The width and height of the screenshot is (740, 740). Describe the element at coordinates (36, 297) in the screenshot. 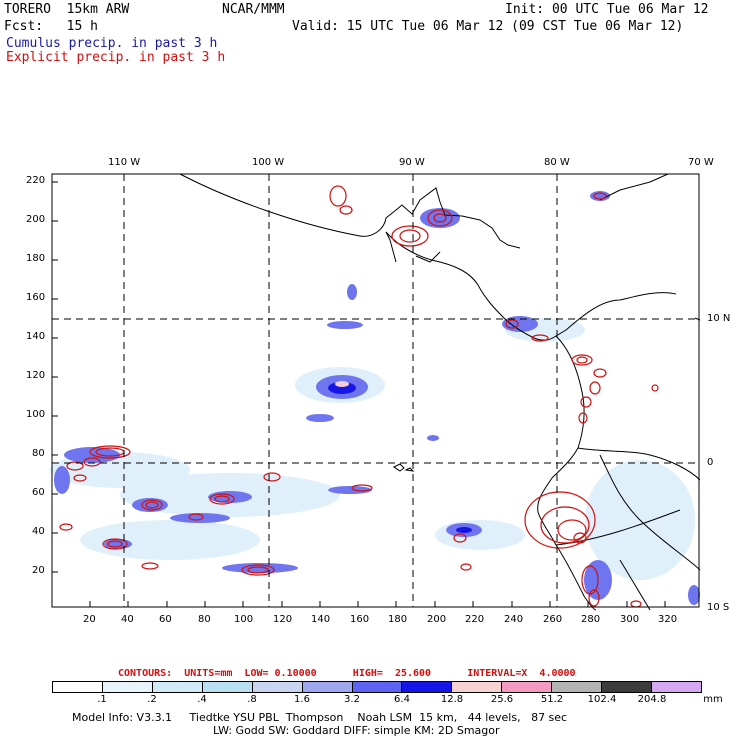

I see `y-tick-label: 160` at that location.